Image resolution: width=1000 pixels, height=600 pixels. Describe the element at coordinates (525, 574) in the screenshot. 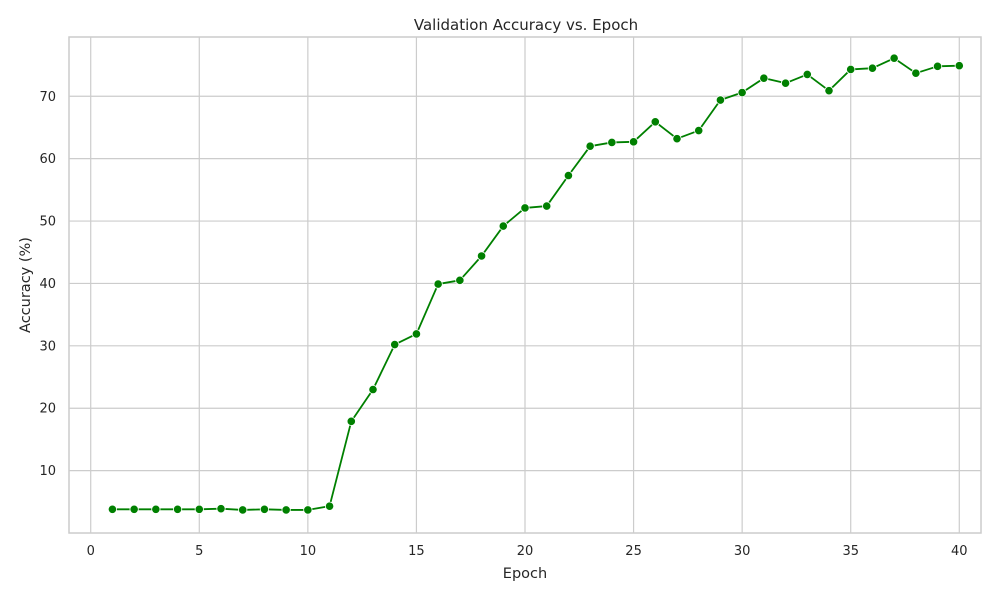

I see `x-axis-label: Epoch` at that location.